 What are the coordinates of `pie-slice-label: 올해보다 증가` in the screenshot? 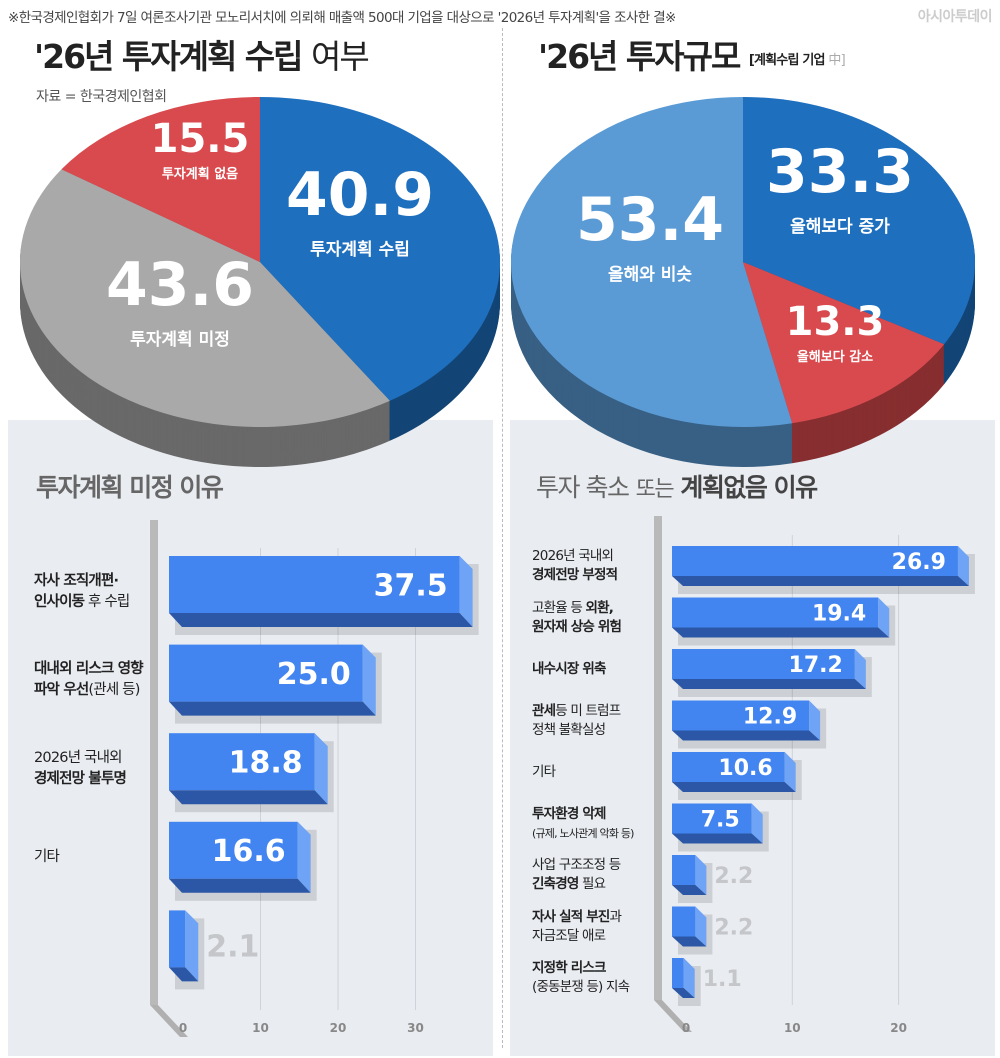 It's located at (840, 227).